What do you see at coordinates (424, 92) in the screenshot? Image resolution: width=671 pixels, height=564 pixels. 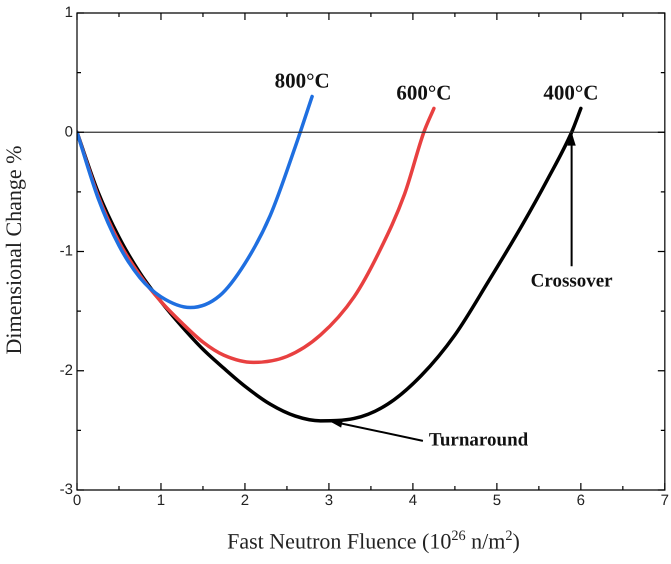 I see `series-label: 600°C` at bounding box center [424, 92].